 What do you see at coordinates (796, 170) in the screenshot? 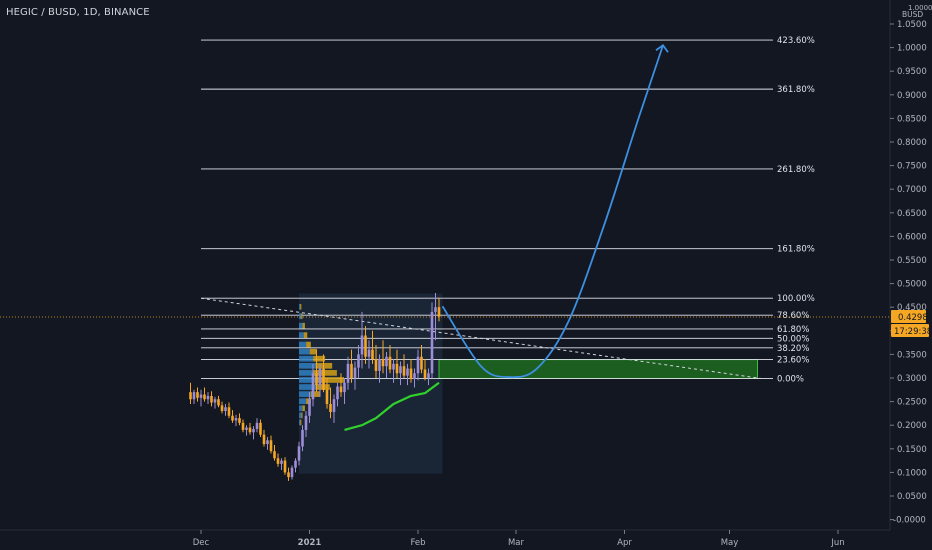
I see `fib-level-label: 261.80%` at bounding box center [796, 170].